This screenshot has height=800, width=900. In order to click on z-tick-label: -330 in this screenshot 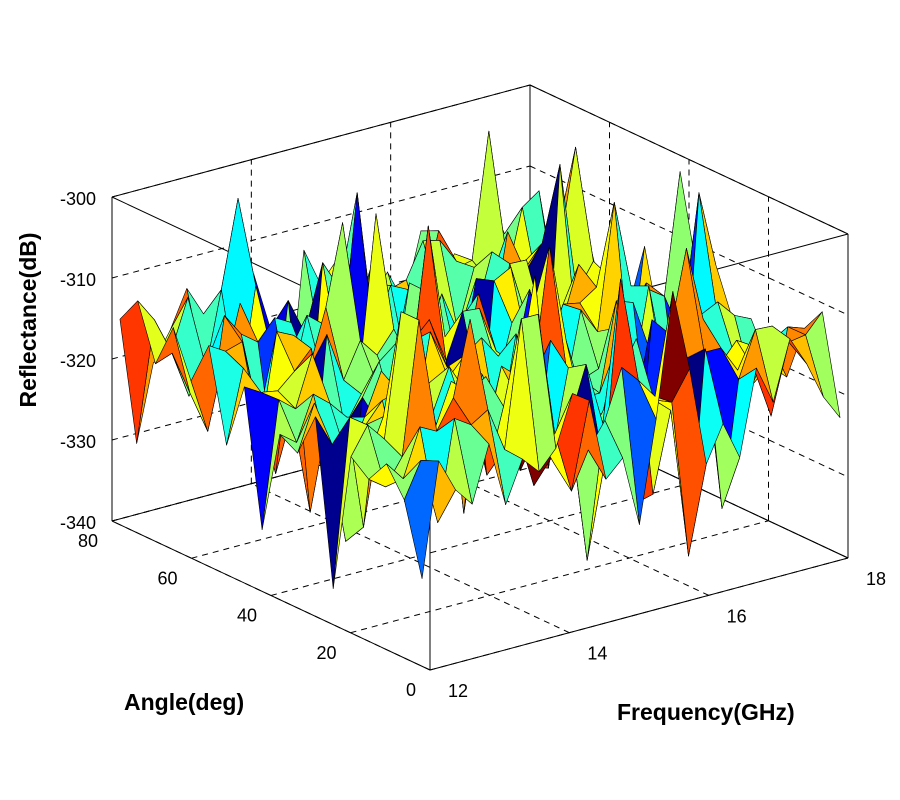, I will do `click(78, 442)`.